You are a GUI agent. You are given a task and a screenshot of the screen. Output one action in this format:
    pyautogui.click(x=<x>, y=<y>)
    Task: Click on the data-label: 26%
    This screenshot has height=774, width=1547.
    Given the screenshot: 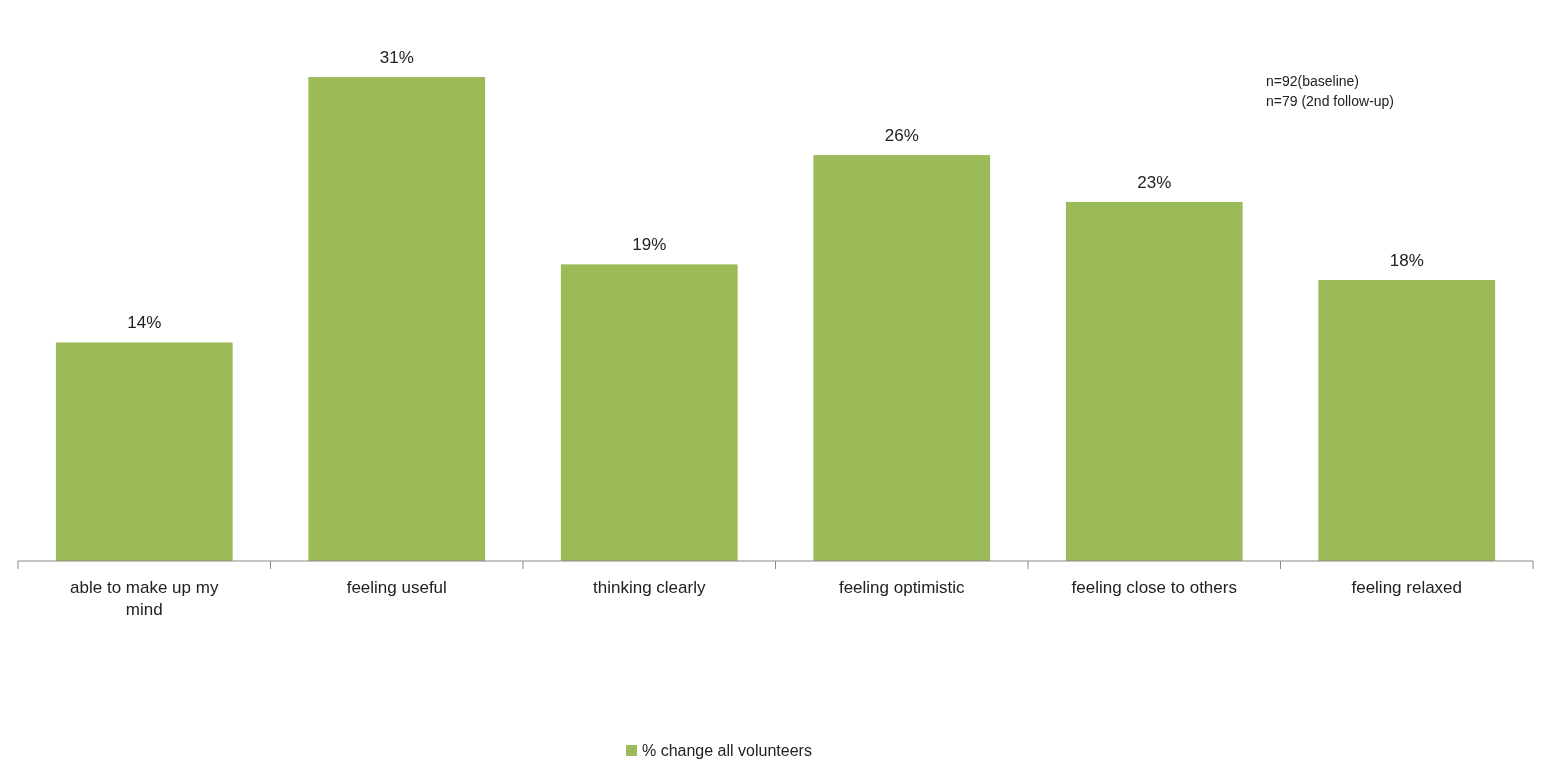 What is the action you would take?
    pyautogui.click(x=901, y=136)
    